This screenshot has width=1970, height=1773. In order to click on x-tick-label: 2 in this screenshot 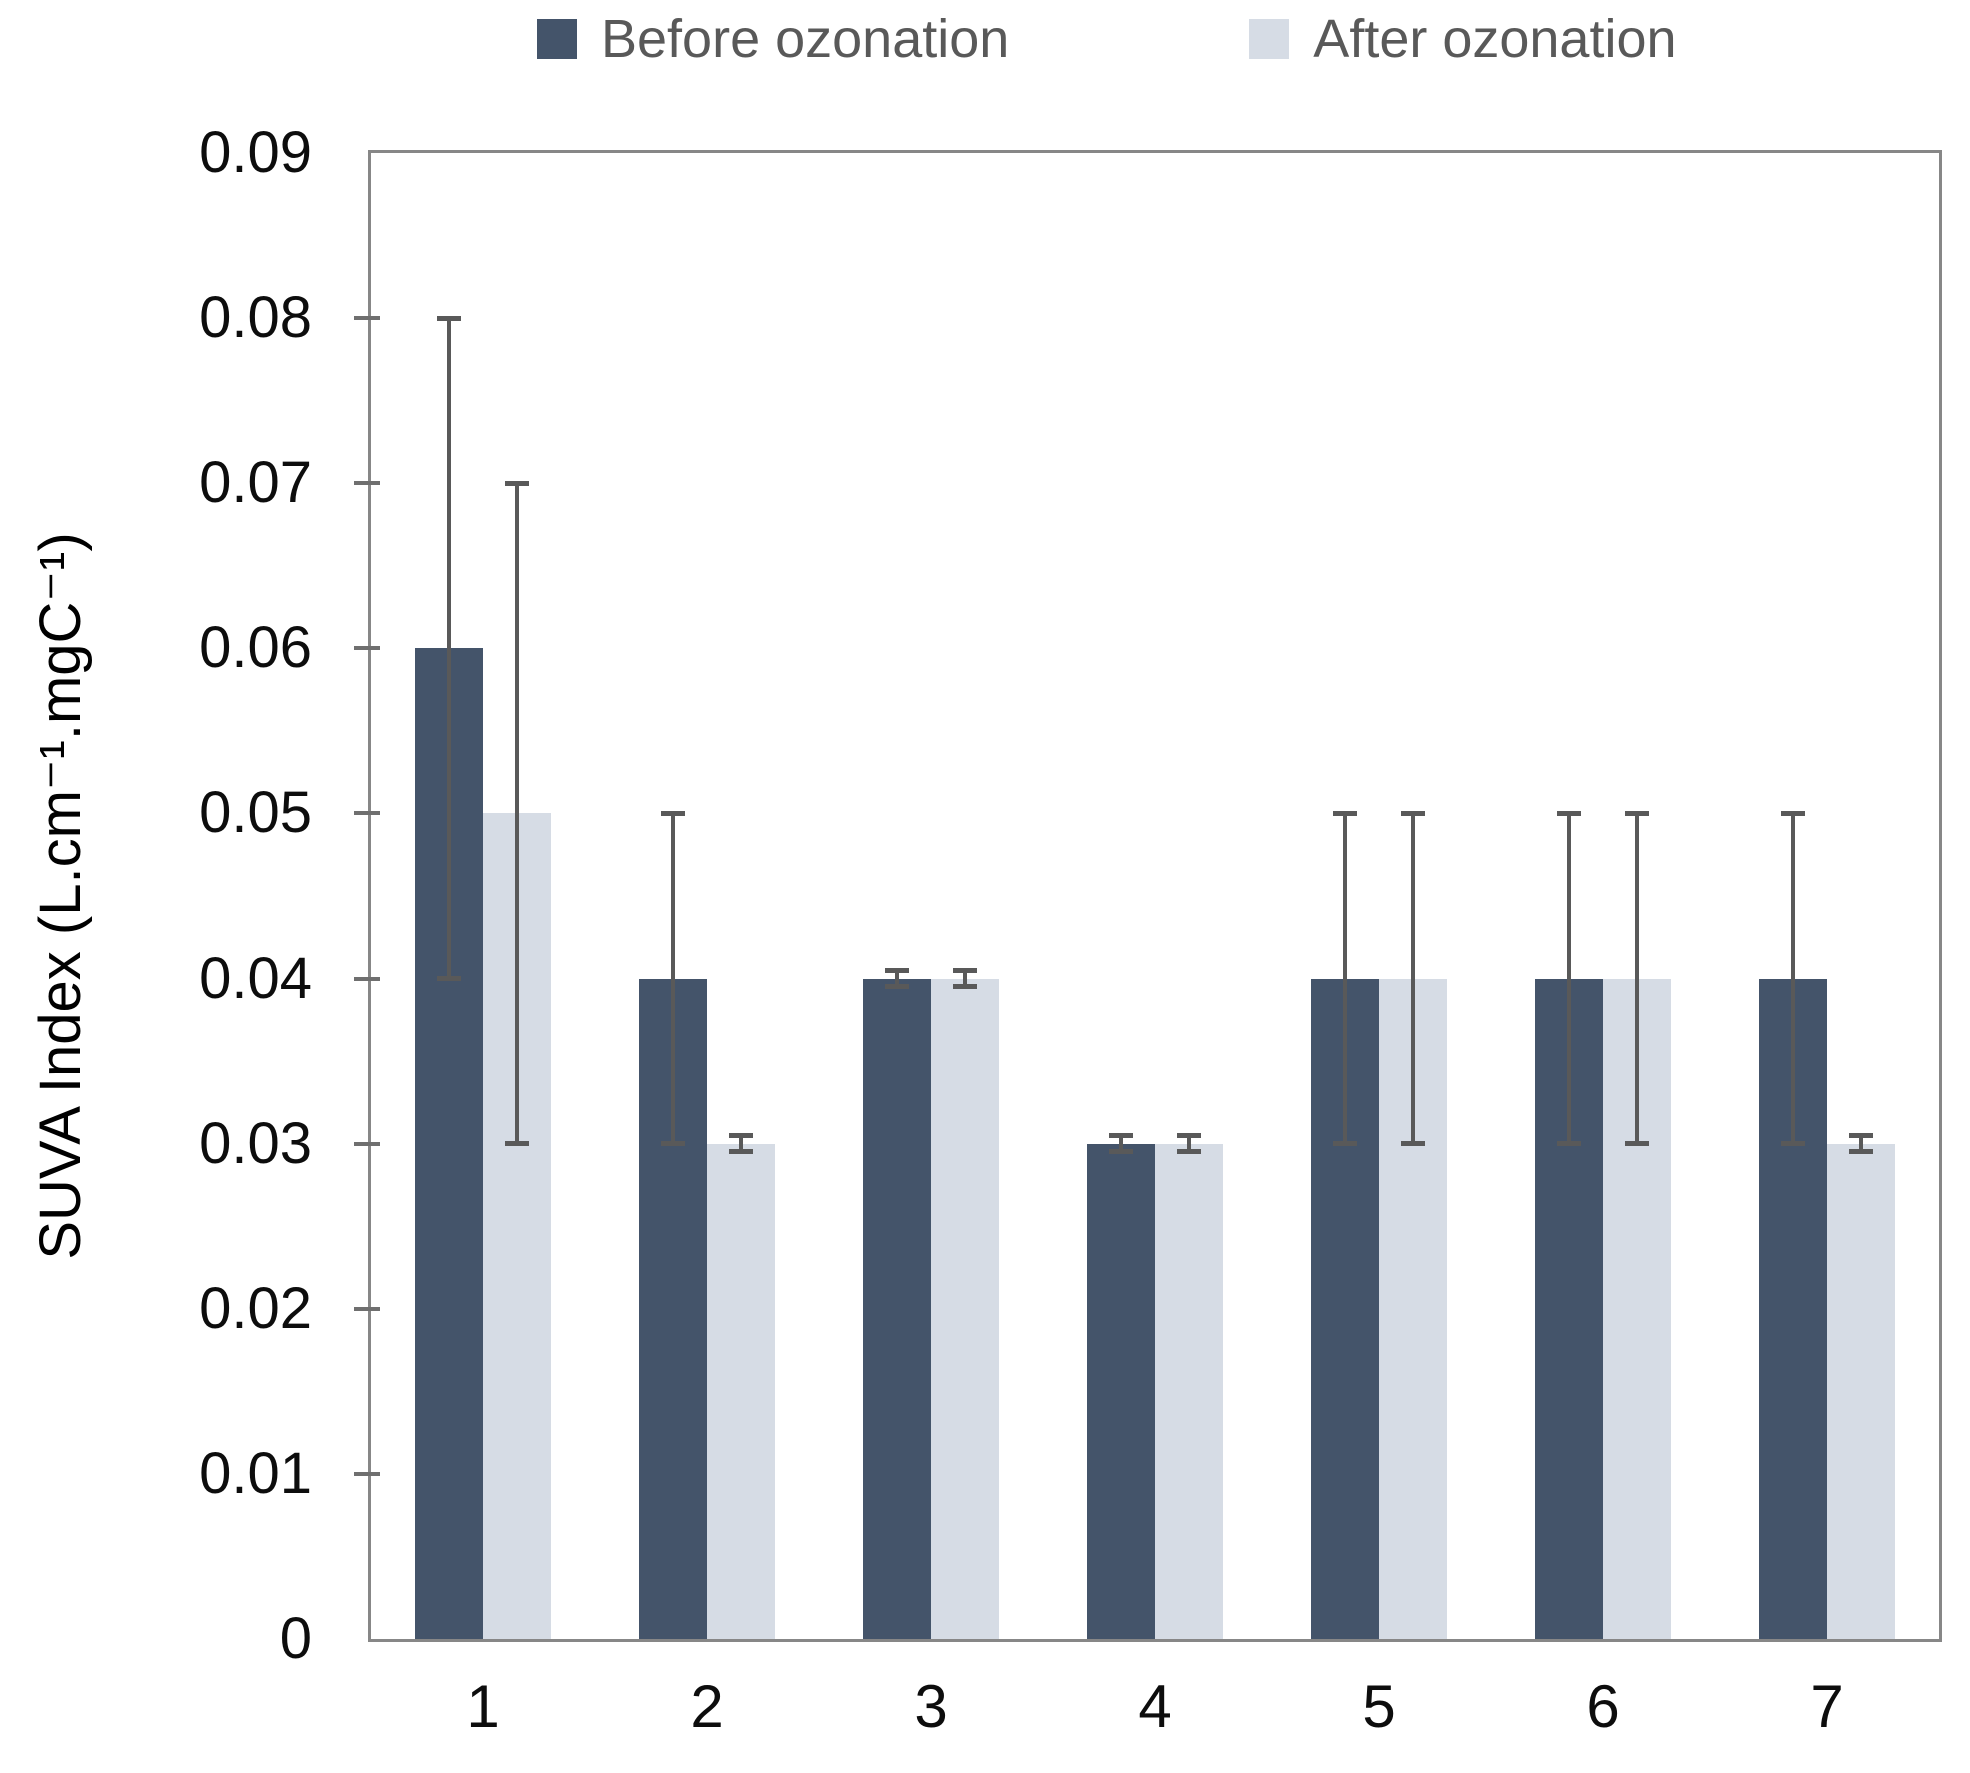, I will do `click(707, 1706)`.